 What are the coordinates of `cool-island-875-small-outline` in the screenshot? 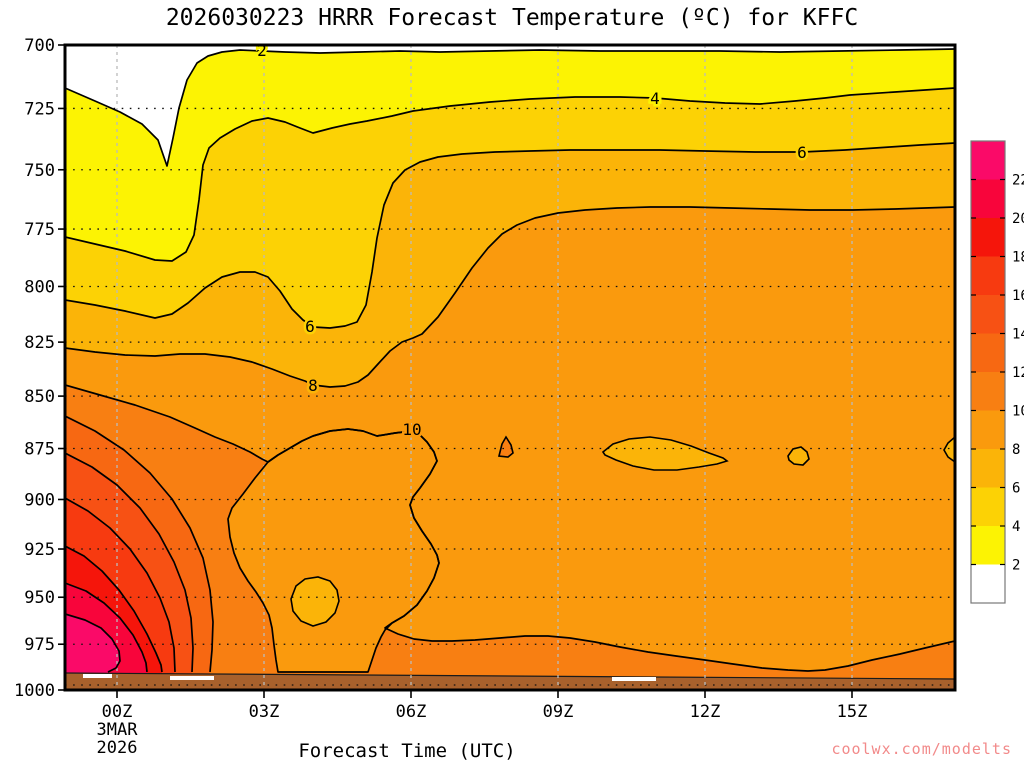 It's located at (798, 456).